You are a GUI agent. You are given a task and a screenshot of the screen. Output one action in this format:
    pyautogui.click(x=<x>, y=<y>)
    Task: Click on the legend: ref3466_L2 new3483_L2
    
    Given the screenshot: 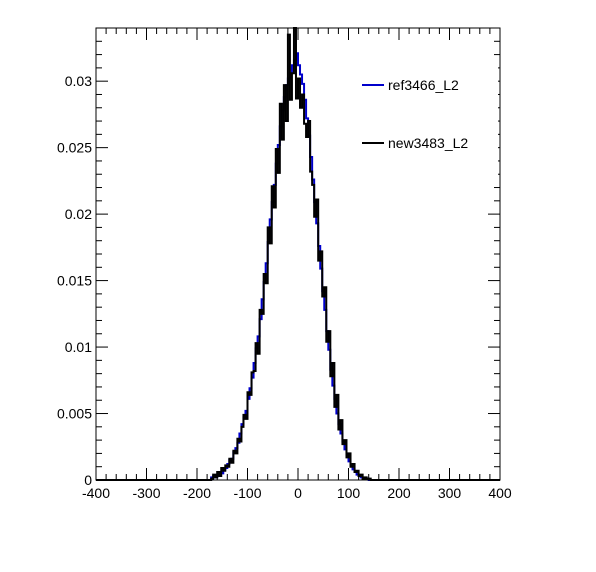 What is the action you would take?
    pyautogui.click(x=428, y=118)
    